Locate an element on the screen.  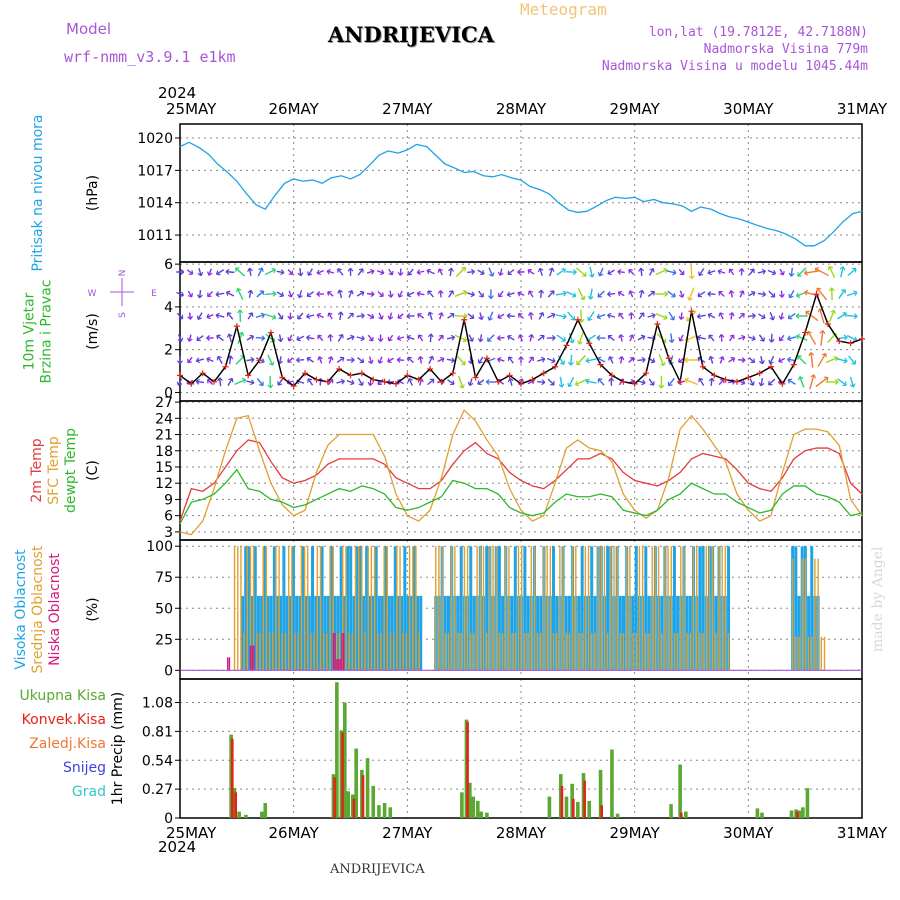
compass-w: W is located at coordinates (92, 294).